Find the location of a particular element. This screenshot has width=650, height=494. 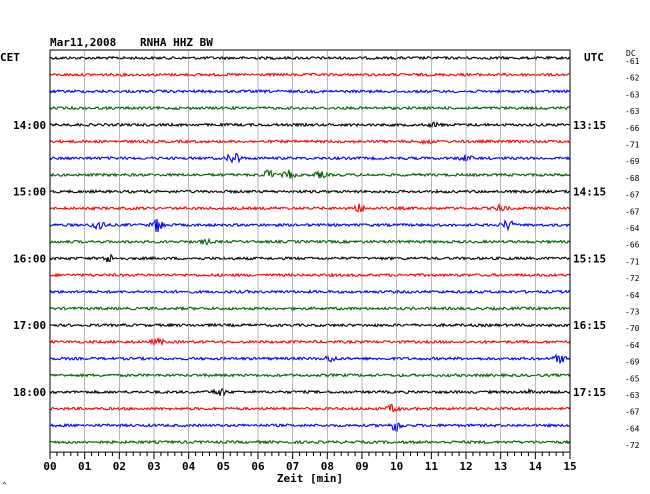

right-timezone-label: UTC is located at coordinates (594, 57).